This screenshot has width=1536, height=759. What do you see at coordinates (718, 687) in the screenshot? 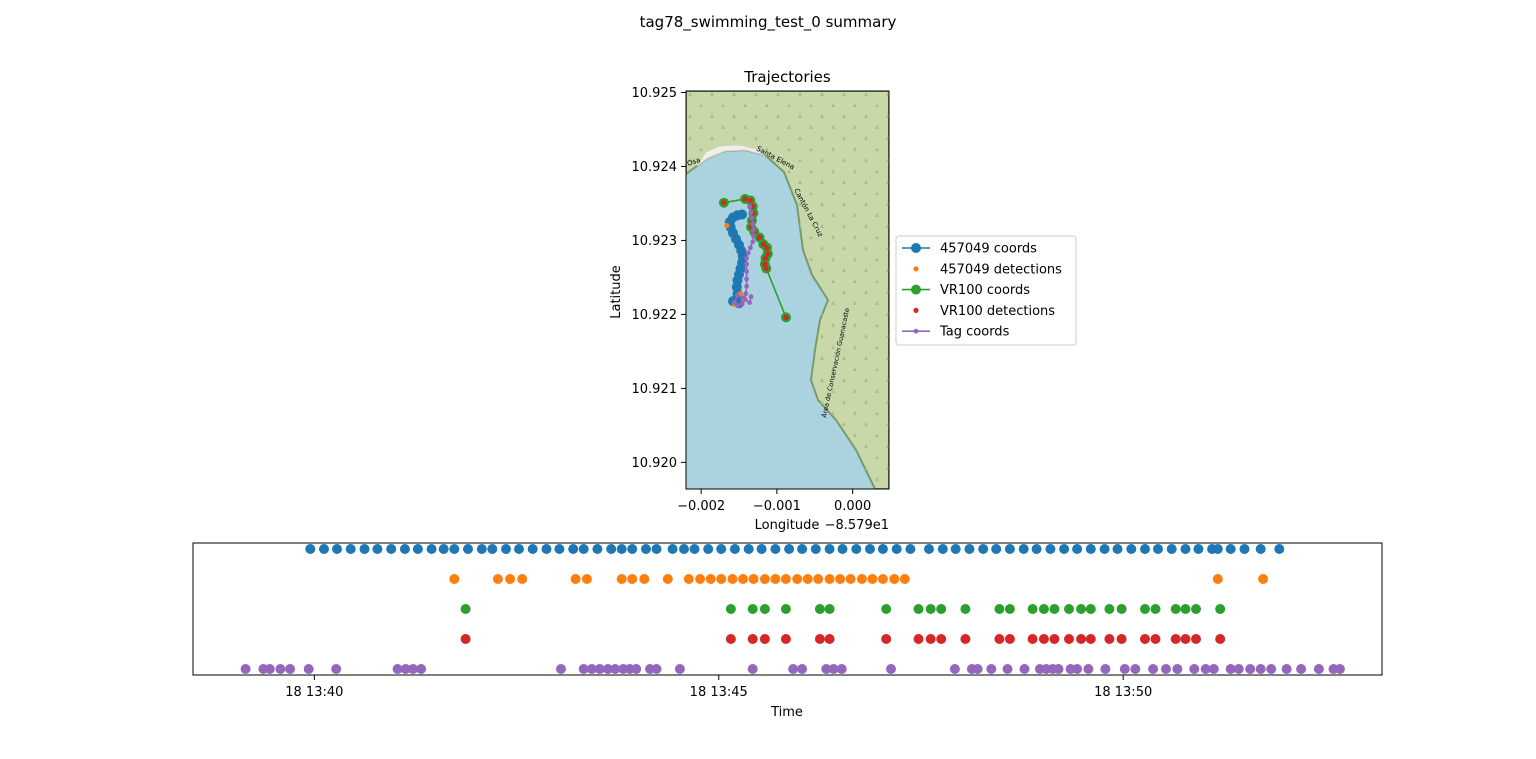
I see `time-ticks: 18 13:40 18 13:45 18 13:50` at bounding box center [718, 687].